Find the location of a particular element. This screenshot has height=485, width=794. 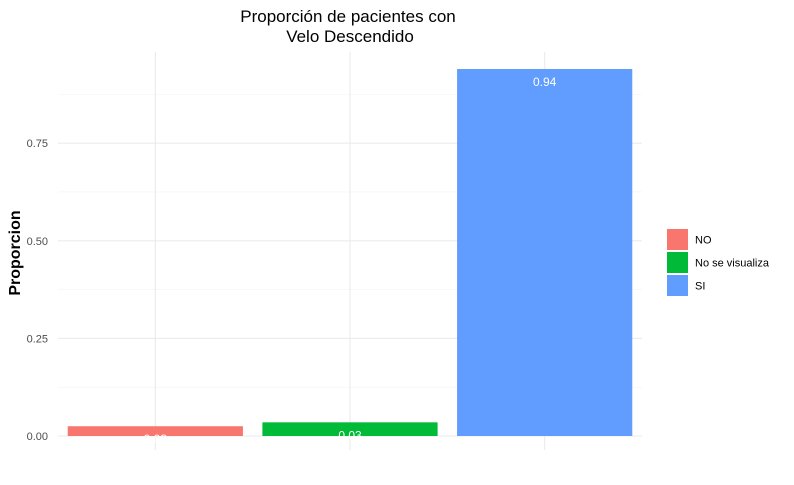

bar-value-label: 0.94 is located at coordinates (545, 82).